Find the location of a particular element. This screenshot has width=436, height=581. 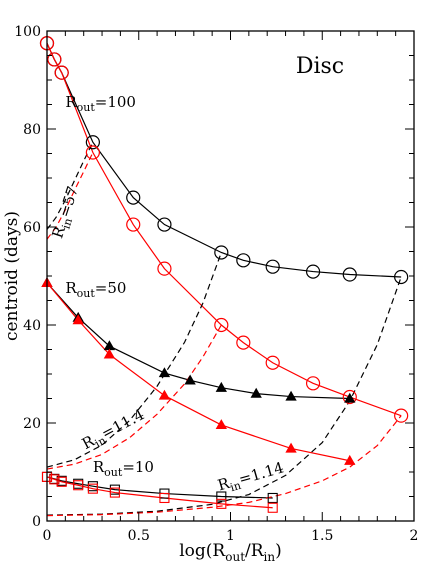

series-line-rin-11-4-red is located at coordinates (134, 397).